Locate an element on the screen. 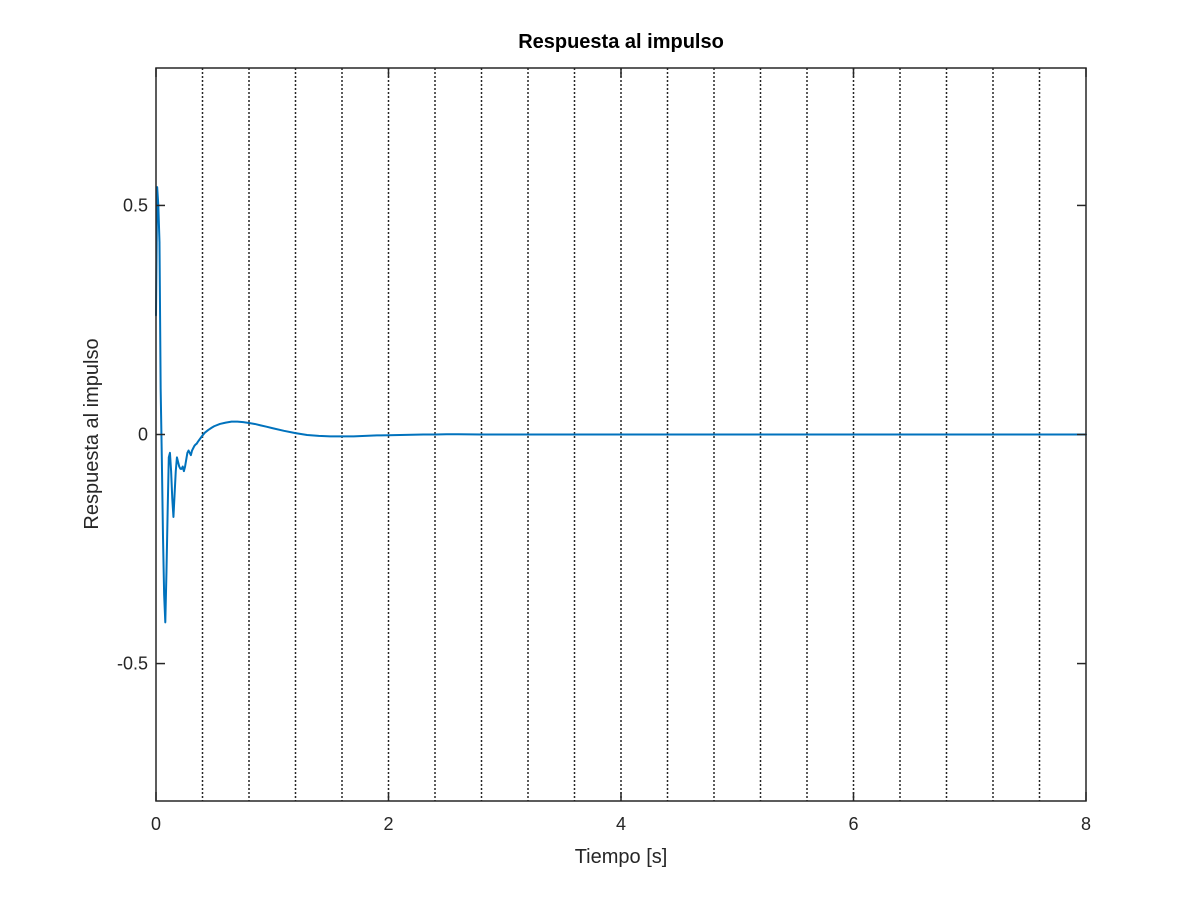 Image resolution: width=1200 pixels, height=900 pixels. y-tick-label: 0.5 is located at coordinates (135, 205).